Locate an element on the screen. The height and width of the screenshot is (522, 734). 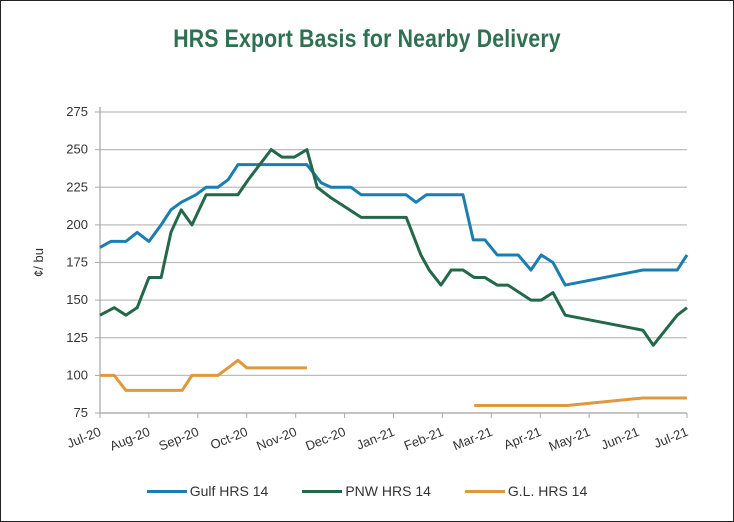
legend-swatch-gl is located at coordinates (484, 491).